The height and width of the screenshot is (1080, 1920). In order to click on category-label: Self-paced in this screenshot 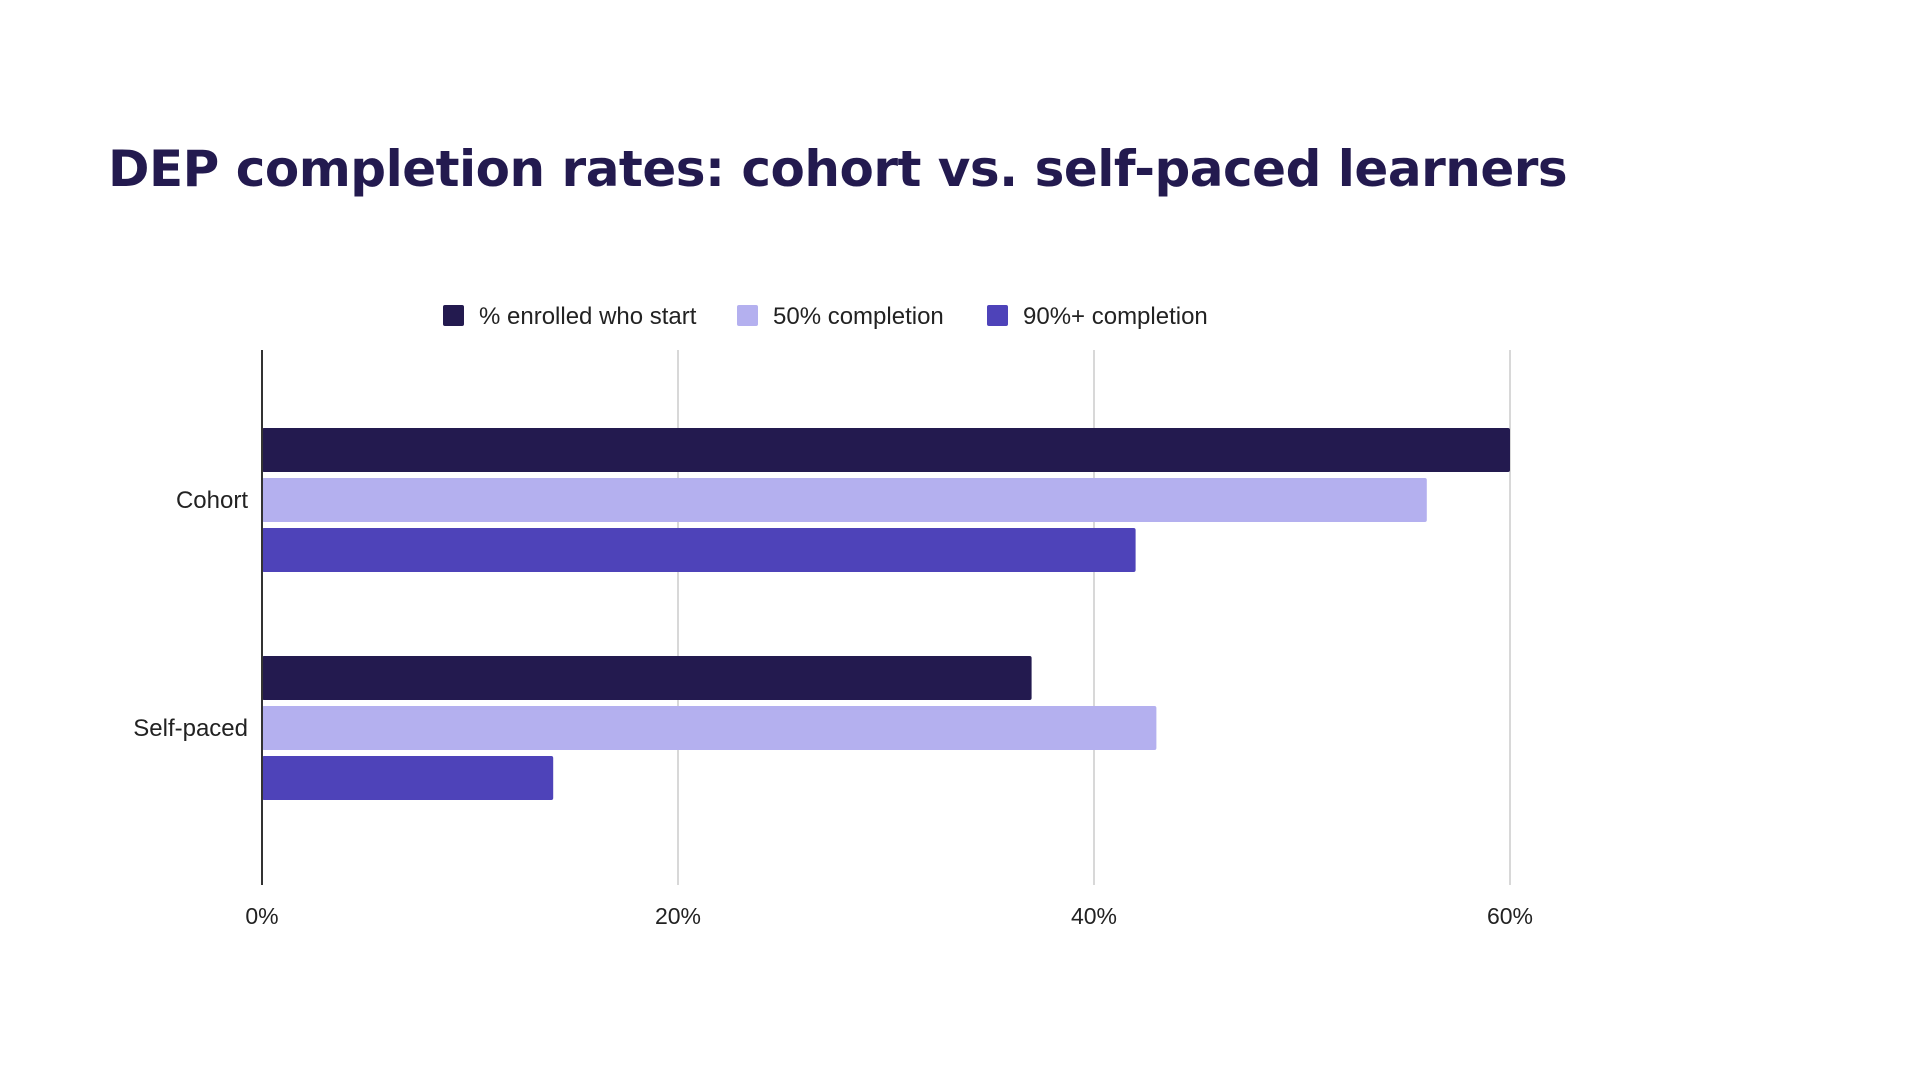, I will do `click(190, 728)`.